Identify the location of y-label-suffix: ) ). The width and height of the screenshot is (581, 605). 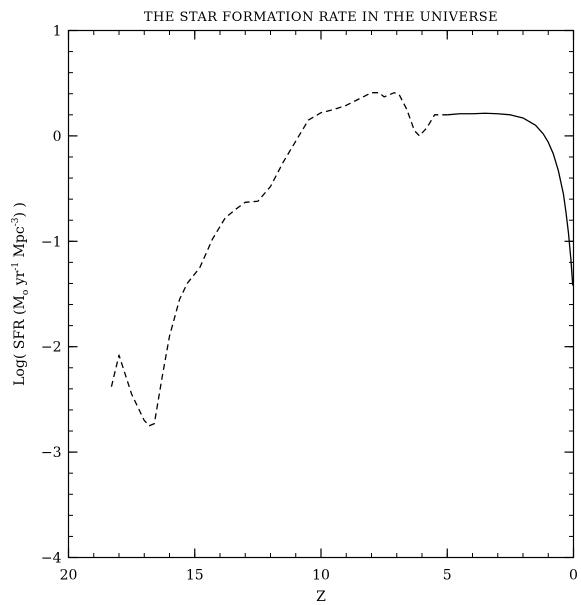
(20, 209).